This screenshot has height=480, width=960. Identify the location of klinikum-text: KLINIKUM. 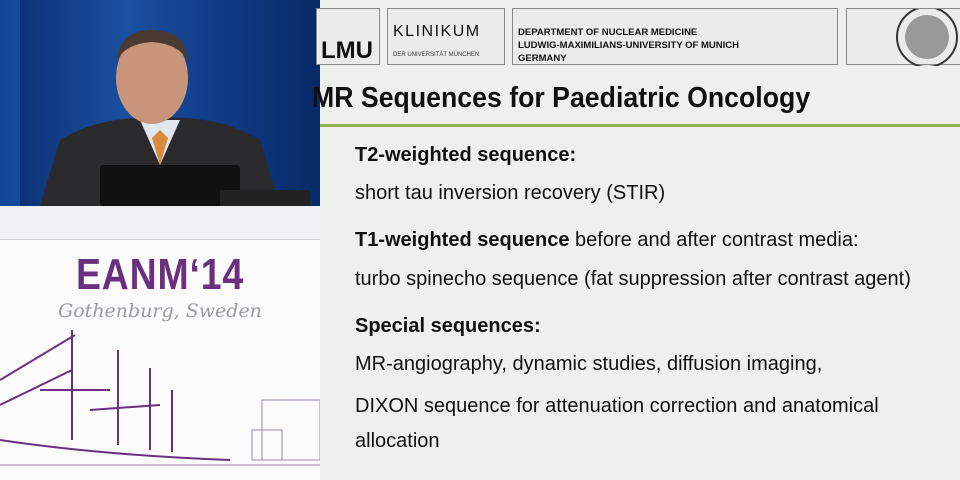
(437, 31).